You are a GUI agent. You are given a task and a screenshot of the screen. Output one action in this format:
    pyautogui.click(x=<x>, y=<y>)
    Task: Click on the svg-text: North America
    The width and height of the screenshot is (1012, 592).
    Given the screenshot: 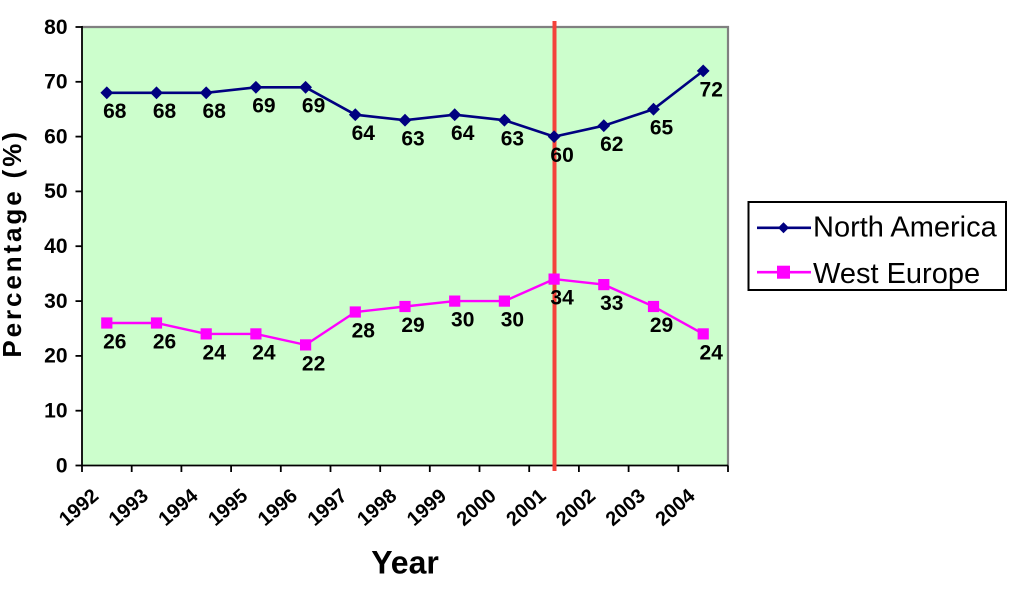 What is the action you would take?
    pyautogui.click(x=905, y=228)
    